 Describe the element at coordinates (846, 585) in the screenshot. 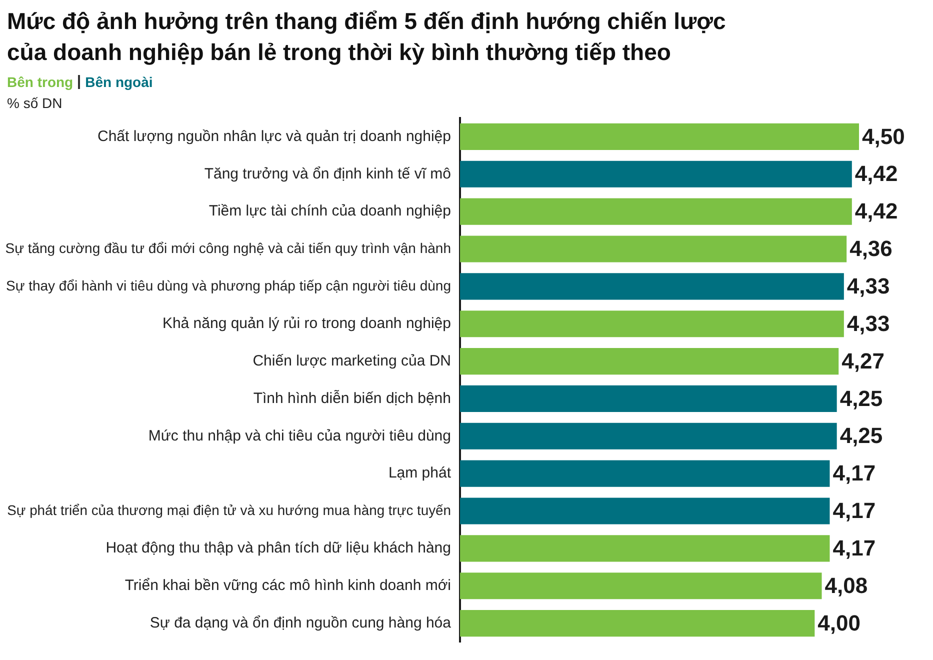

I see `data-label: 4,08` at that location.